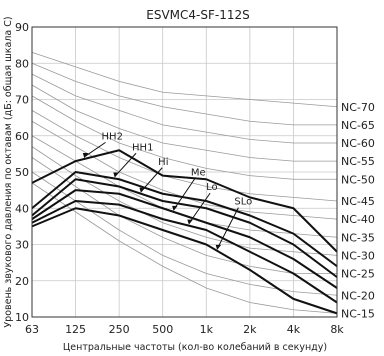  I want to click on series-arrowhead-hh1, so click(116, 175).